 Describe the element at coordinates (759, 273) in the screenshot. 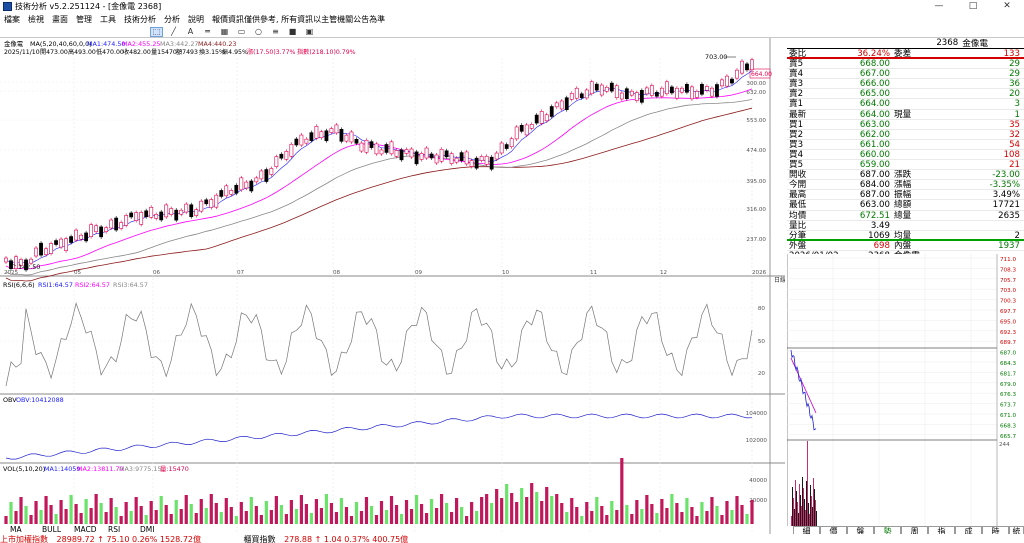

I see `month-label: 2026` at that location.